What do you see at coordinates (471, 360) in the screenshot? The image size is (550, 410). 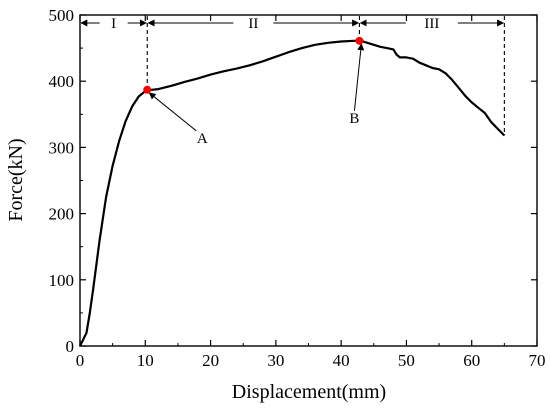 I see `x-tick-label: 60` at bounding box center [471, 360].